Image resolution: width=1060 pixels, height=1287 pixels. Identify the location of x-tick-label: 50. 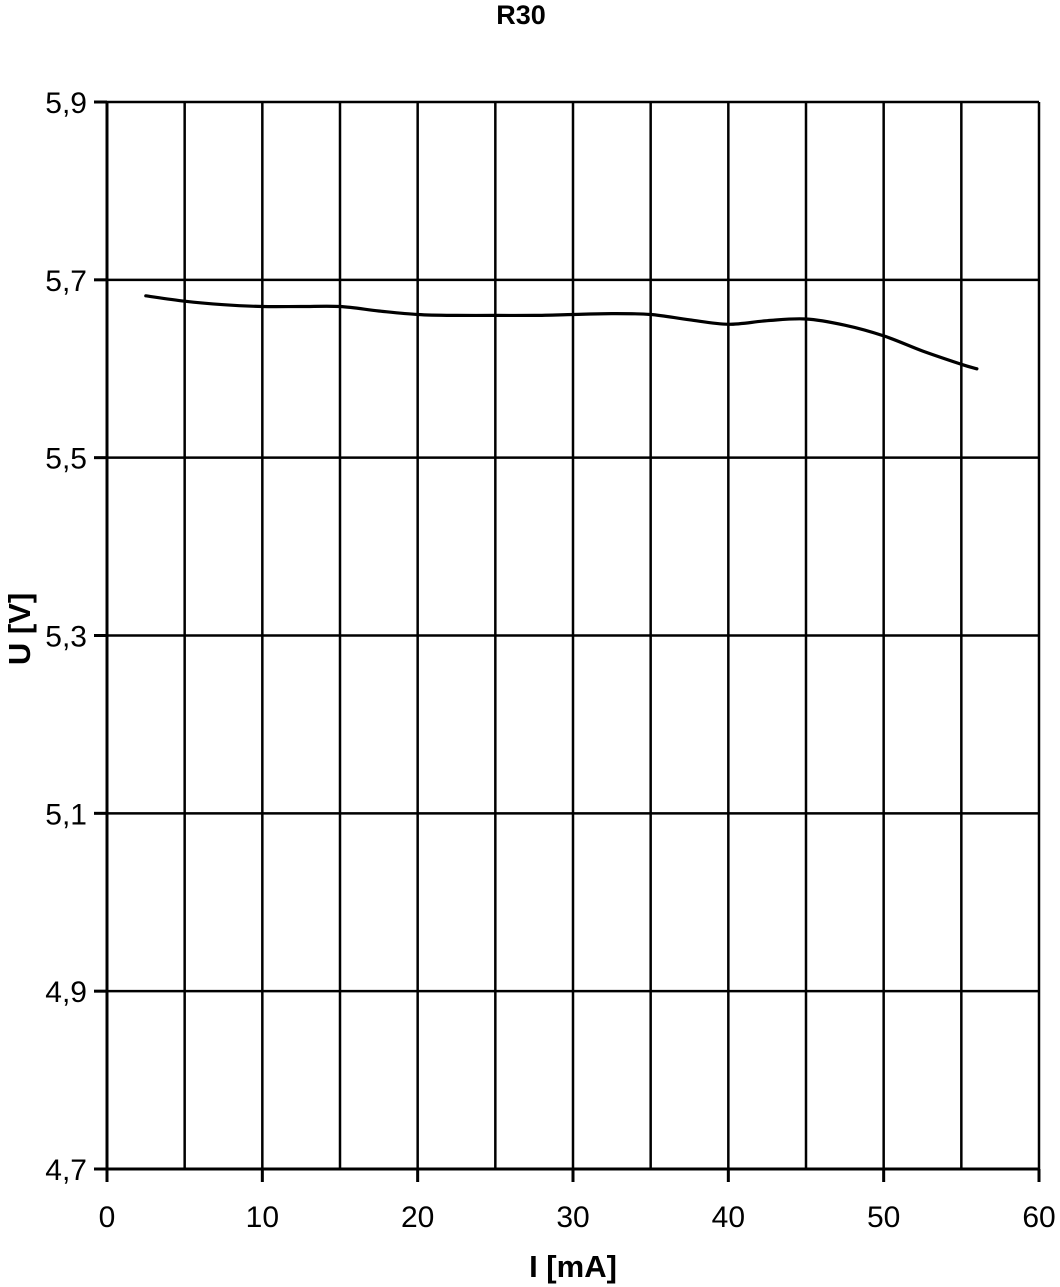
(883, 1217).